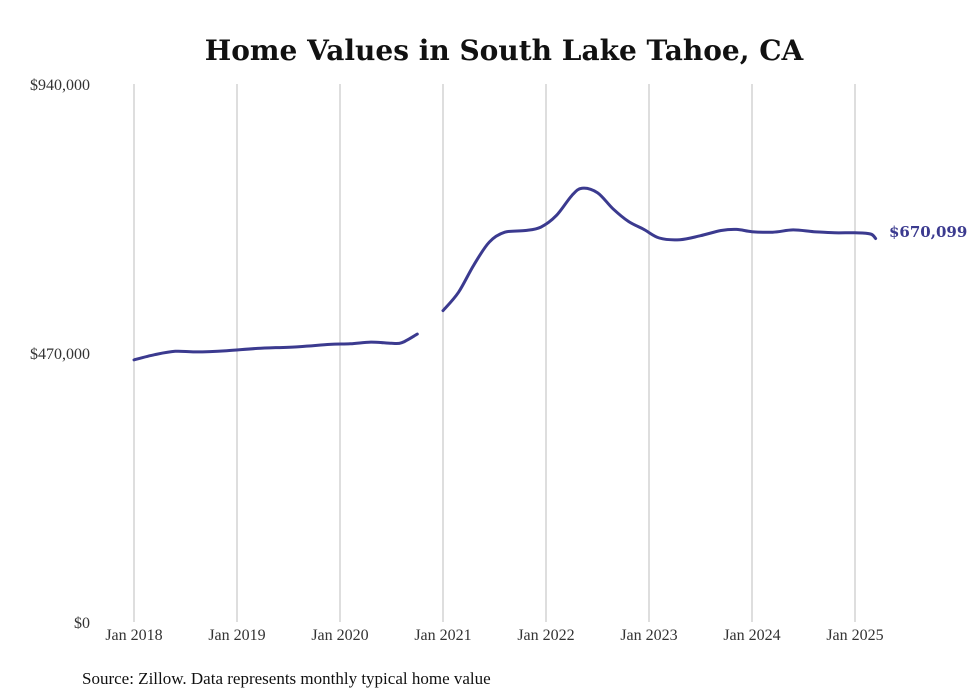  Describe the element at coordinates (505, 50) in the screenshot. I see `chart-title: Home Values in South Lake Tahoe, CA` at that location.